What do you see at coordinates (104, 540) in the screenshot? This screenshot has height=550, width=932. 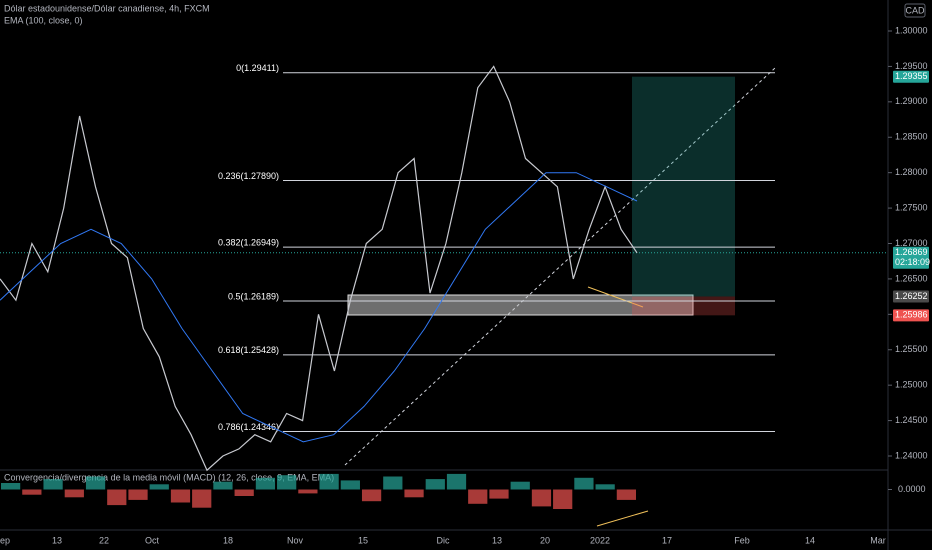 I see `x-tick-label: 22` at bounding box center [104, 540].